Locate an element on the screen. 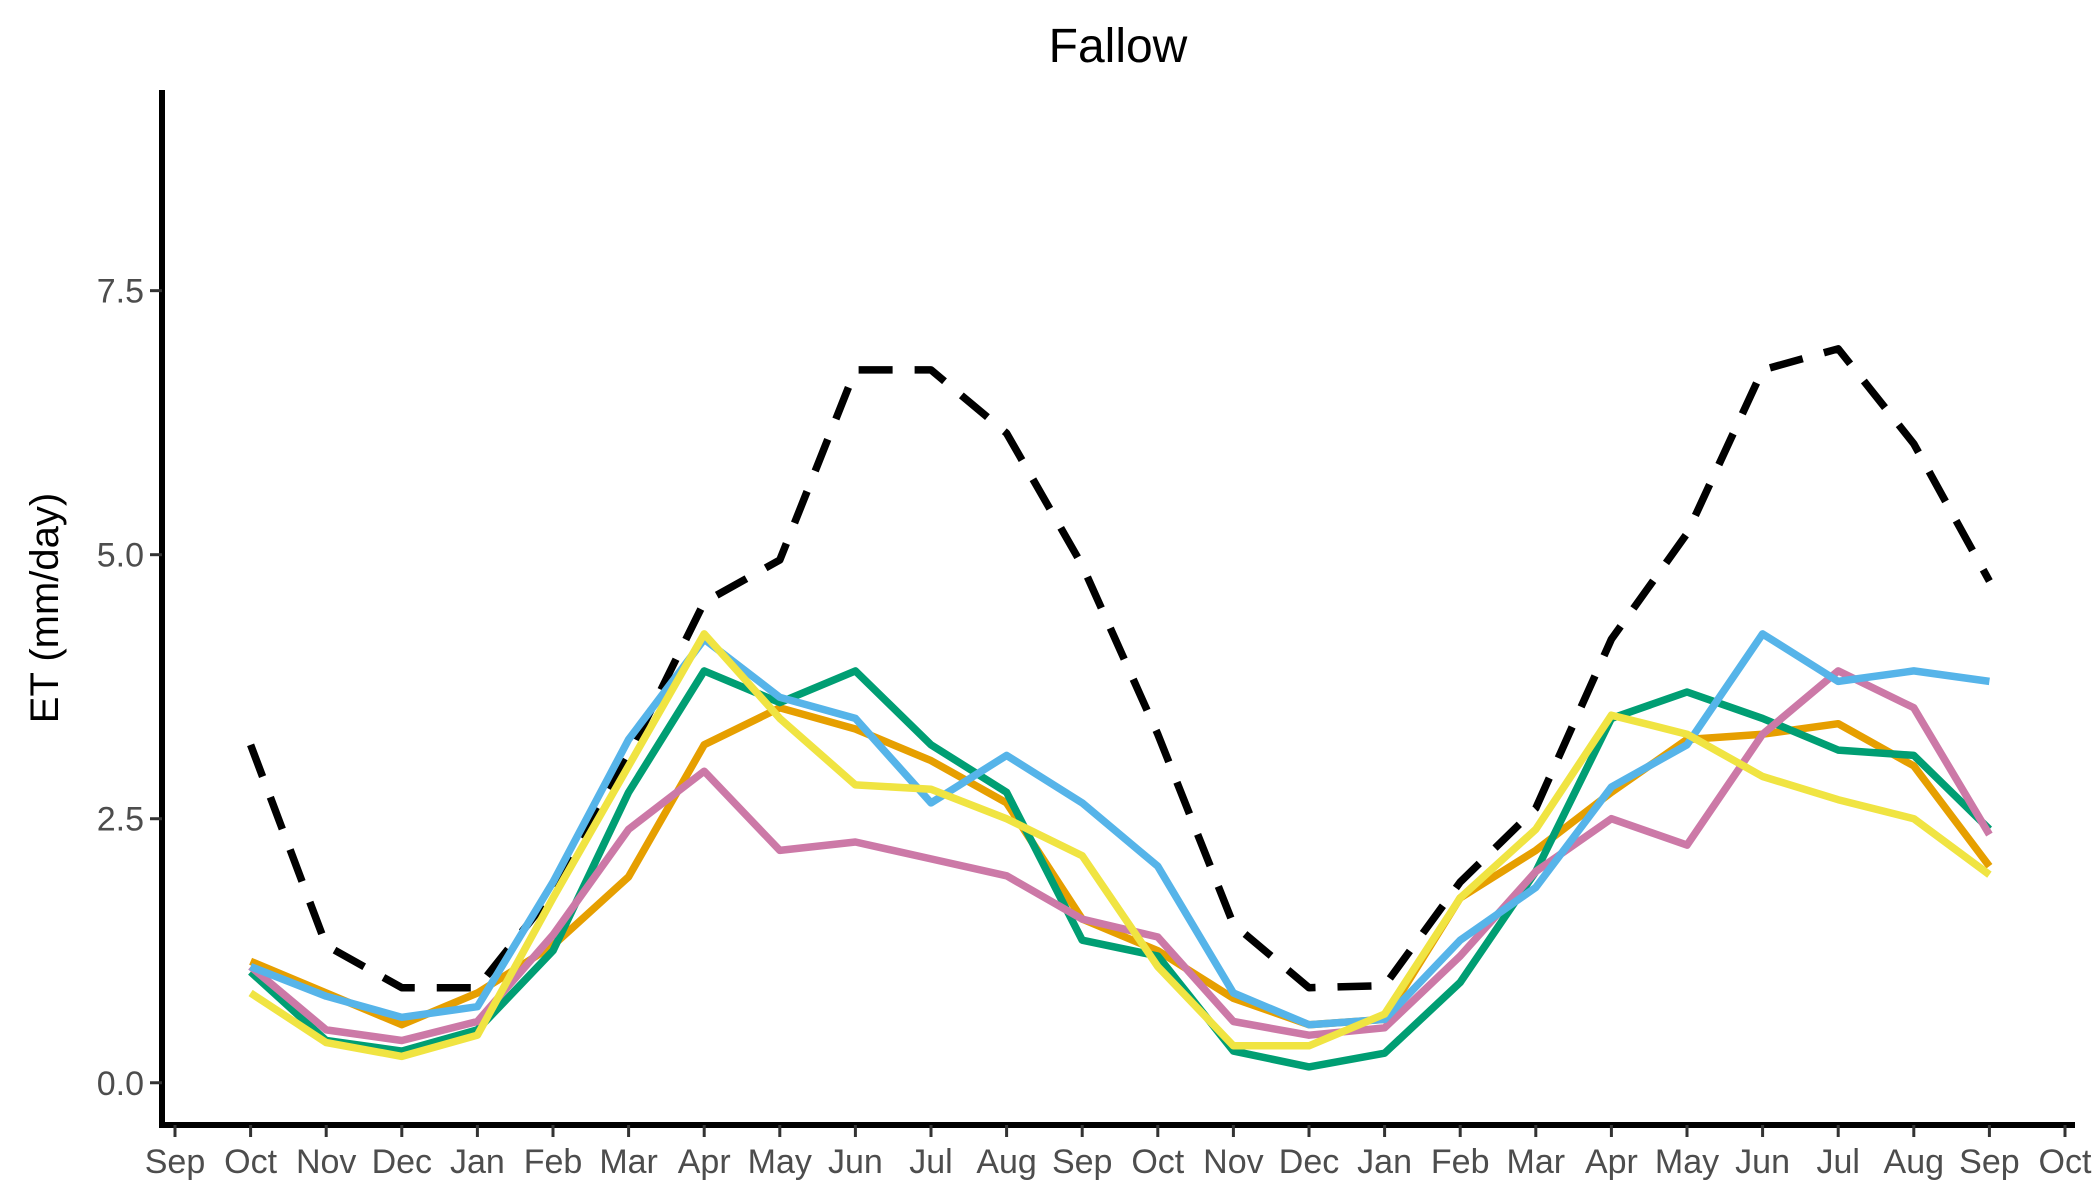 Image resolution: width=2100 pixels, height=1200 pixels. y-tick-label: 7.5 is located at coordinates (120, 292).